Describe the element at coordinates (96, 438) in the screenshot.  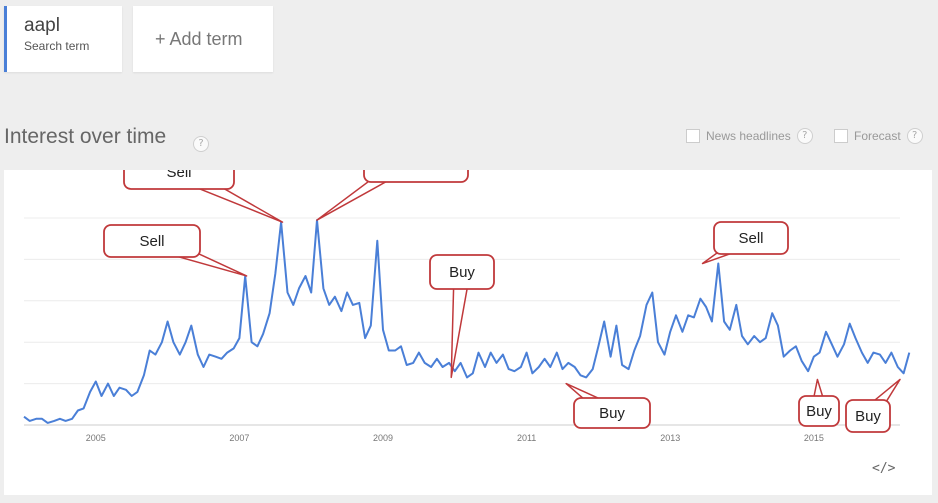
I see `x-tick-label: 2005` at that location.